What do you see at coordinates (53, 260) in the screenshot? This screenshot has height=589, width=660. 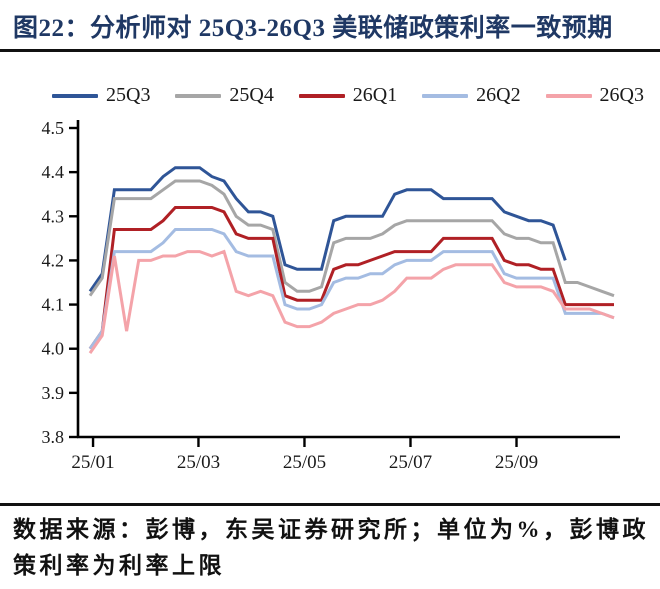 I see `y-tick-label: 4.2` at bounding box center [53, 260].